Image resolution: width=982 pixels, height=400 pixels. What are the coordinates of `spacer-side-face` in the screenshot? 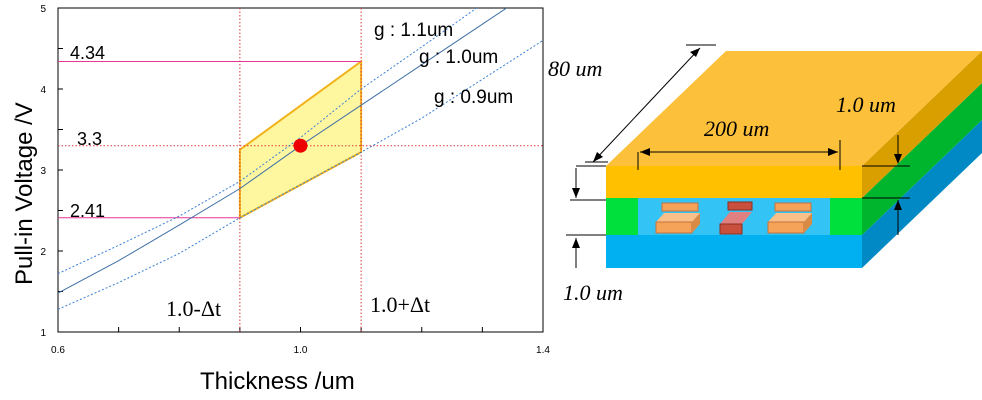 It's located at (922, 159).